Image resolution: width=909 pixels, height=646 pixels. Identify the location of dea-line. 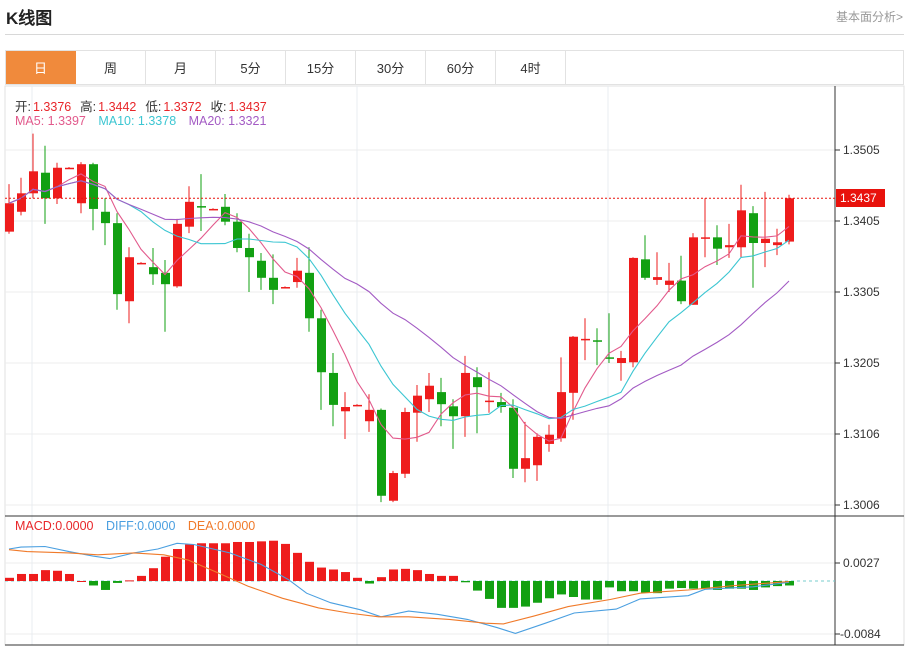
(399, 587).